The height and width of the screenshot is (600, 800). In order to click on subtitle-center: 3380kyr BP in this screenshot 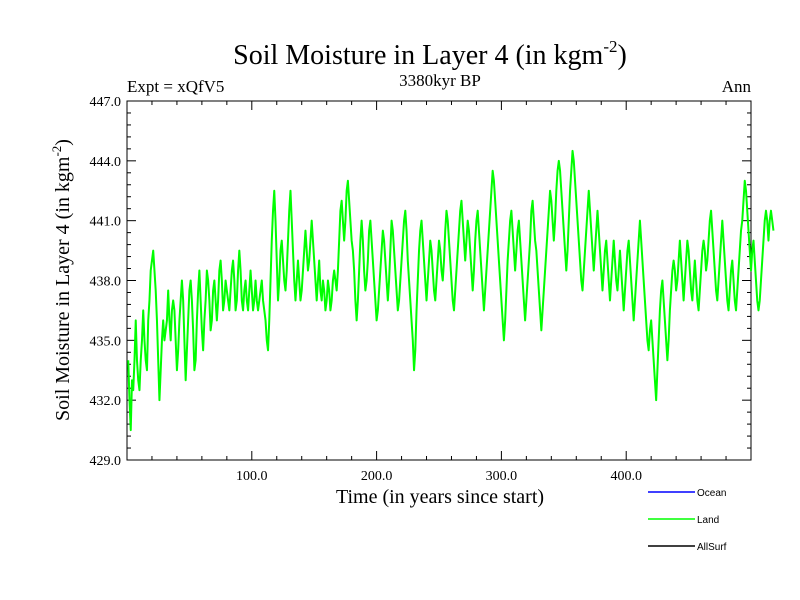, I will do `click(440, 80)`.